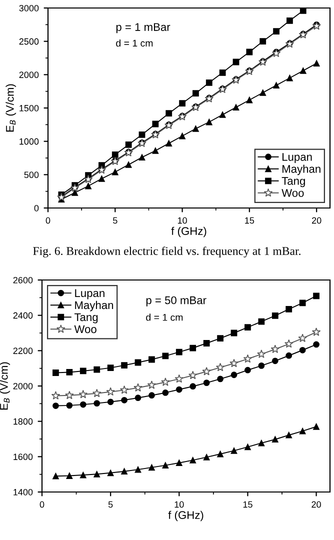  What do you see at coordinates (31, 175) in the screenshot?
I see `y-tick-label: 500` at bounding box center [31, 175].